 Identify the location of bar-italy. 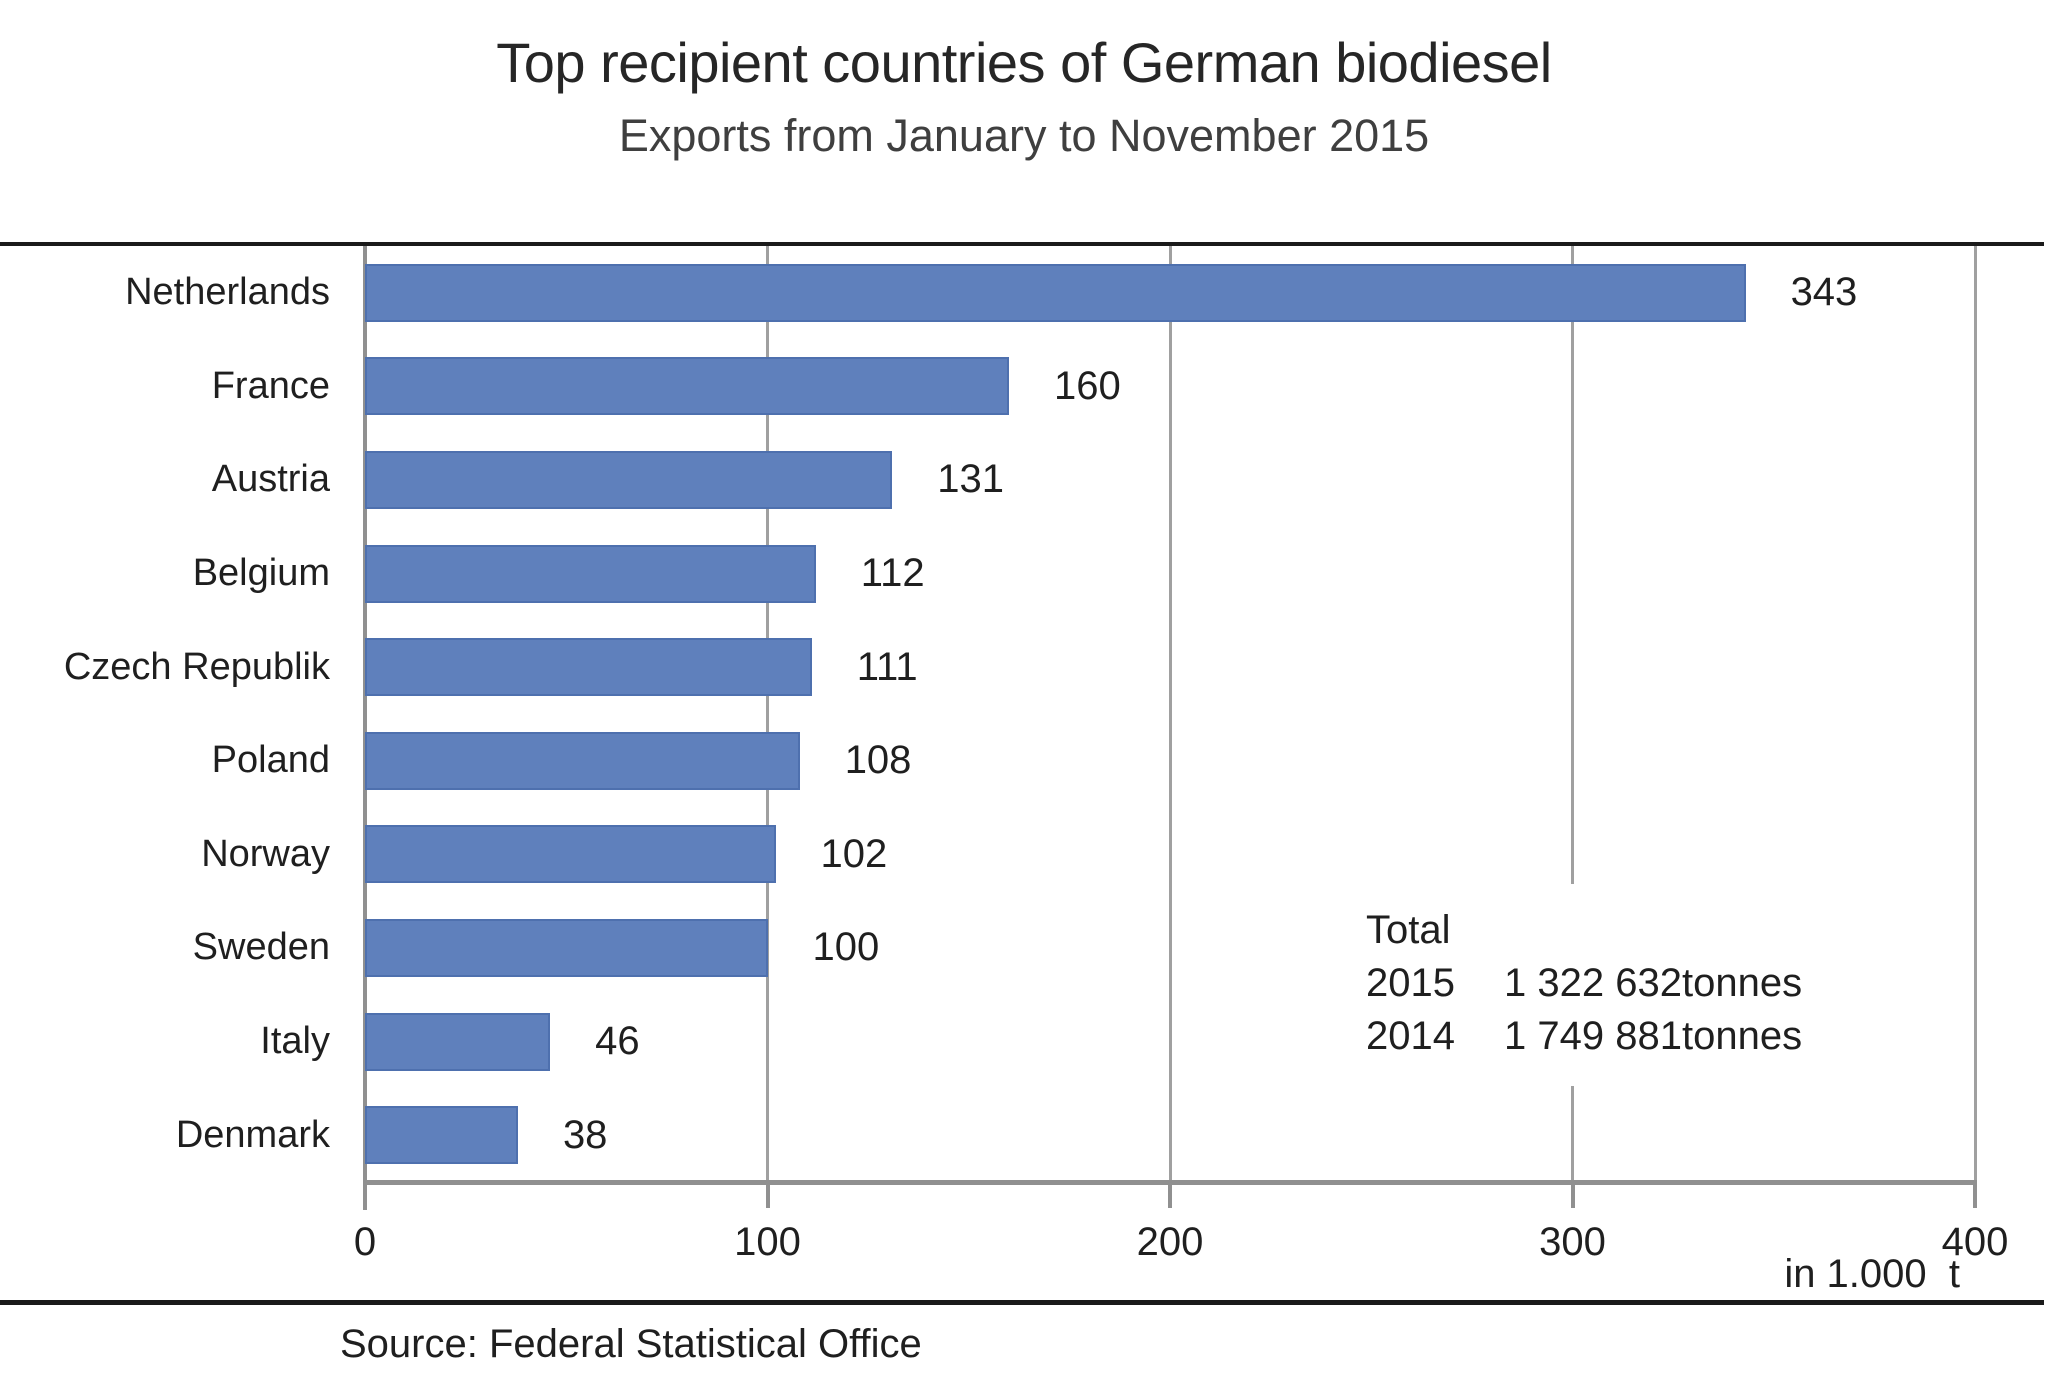
(458, 1041).